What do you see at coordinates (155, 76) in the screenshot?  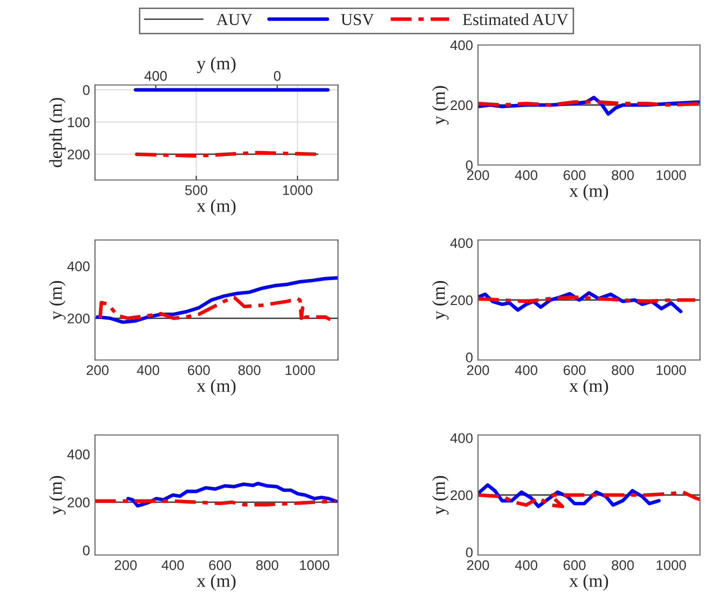 I see `x2-tick-label: 400` at bounding box center [155, 76].